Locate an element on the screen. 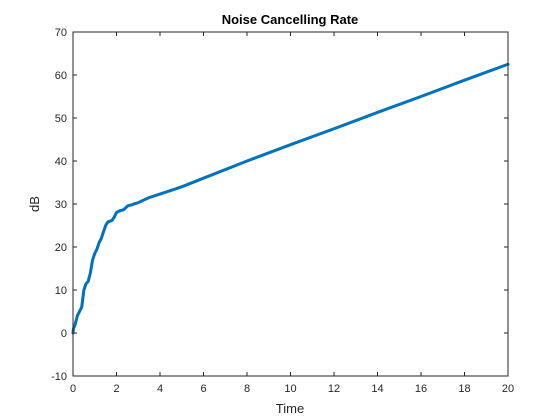  x-tick-label: 14 is located at coordinates (377, 389).